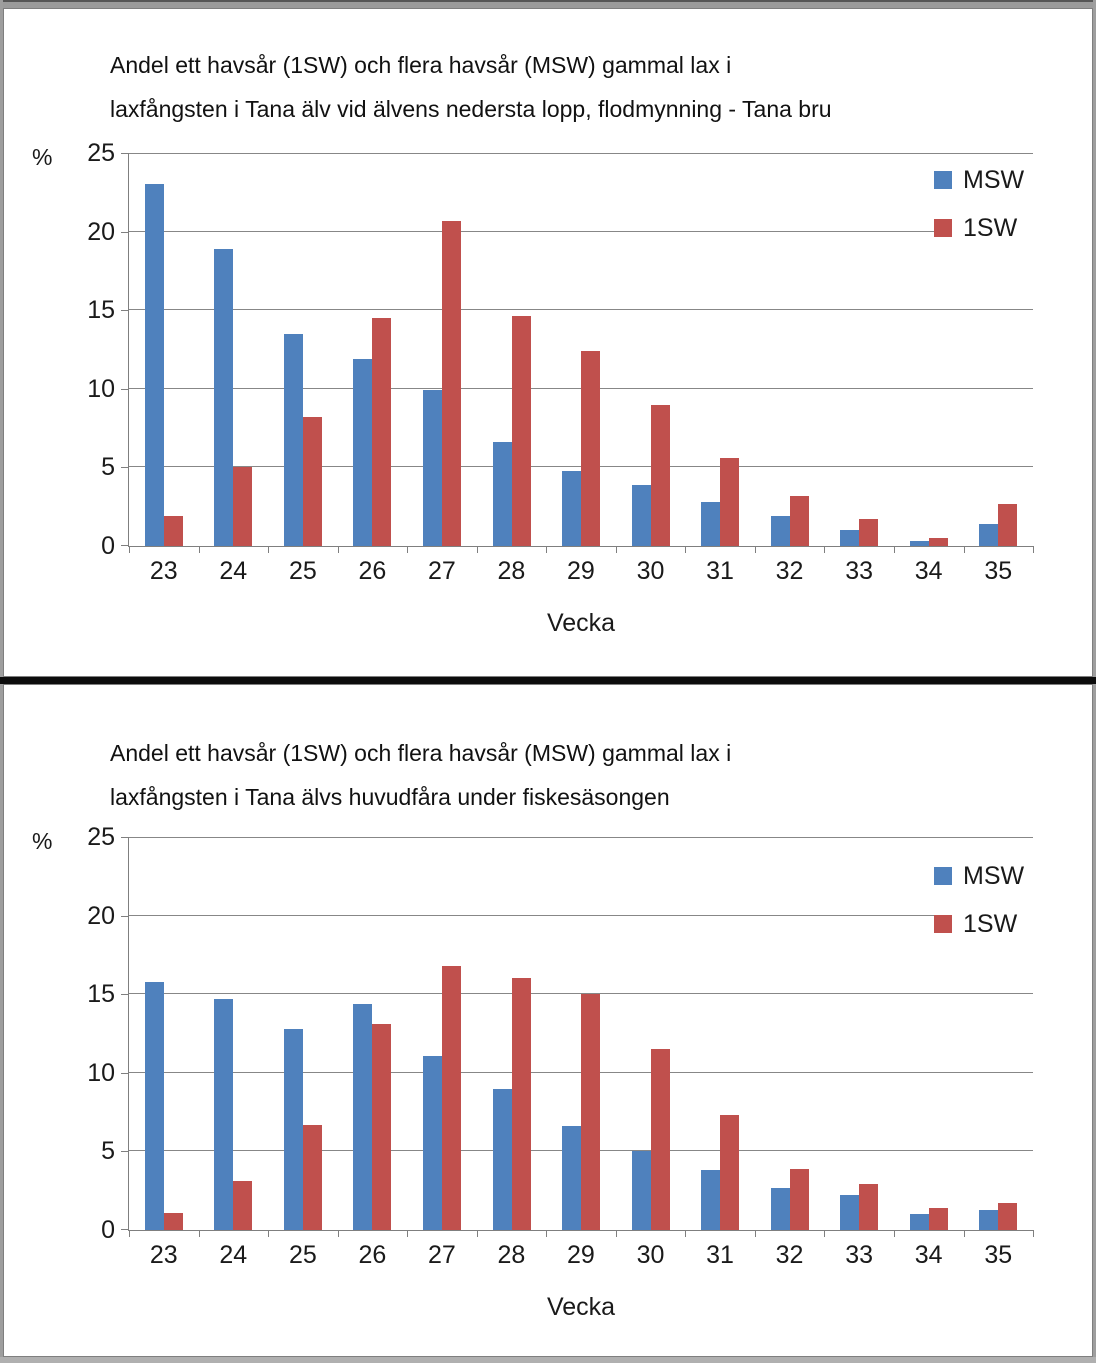 The width and height of the screenshot is (1096, 1363). Describe the element at coordinates (108, 1151) in the screenshot. I see `y-tick-label: 5` at that location.